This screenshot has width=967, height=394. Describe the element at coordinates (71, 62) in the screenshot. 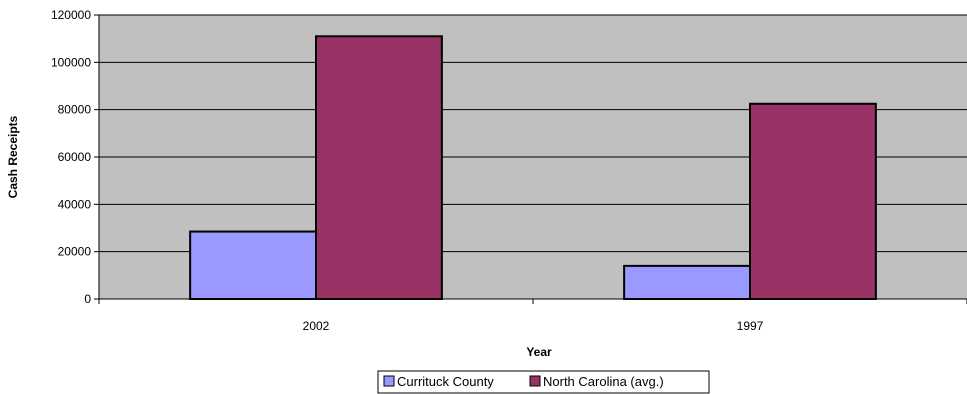

I see `y-tick-label: 100000` at that location.